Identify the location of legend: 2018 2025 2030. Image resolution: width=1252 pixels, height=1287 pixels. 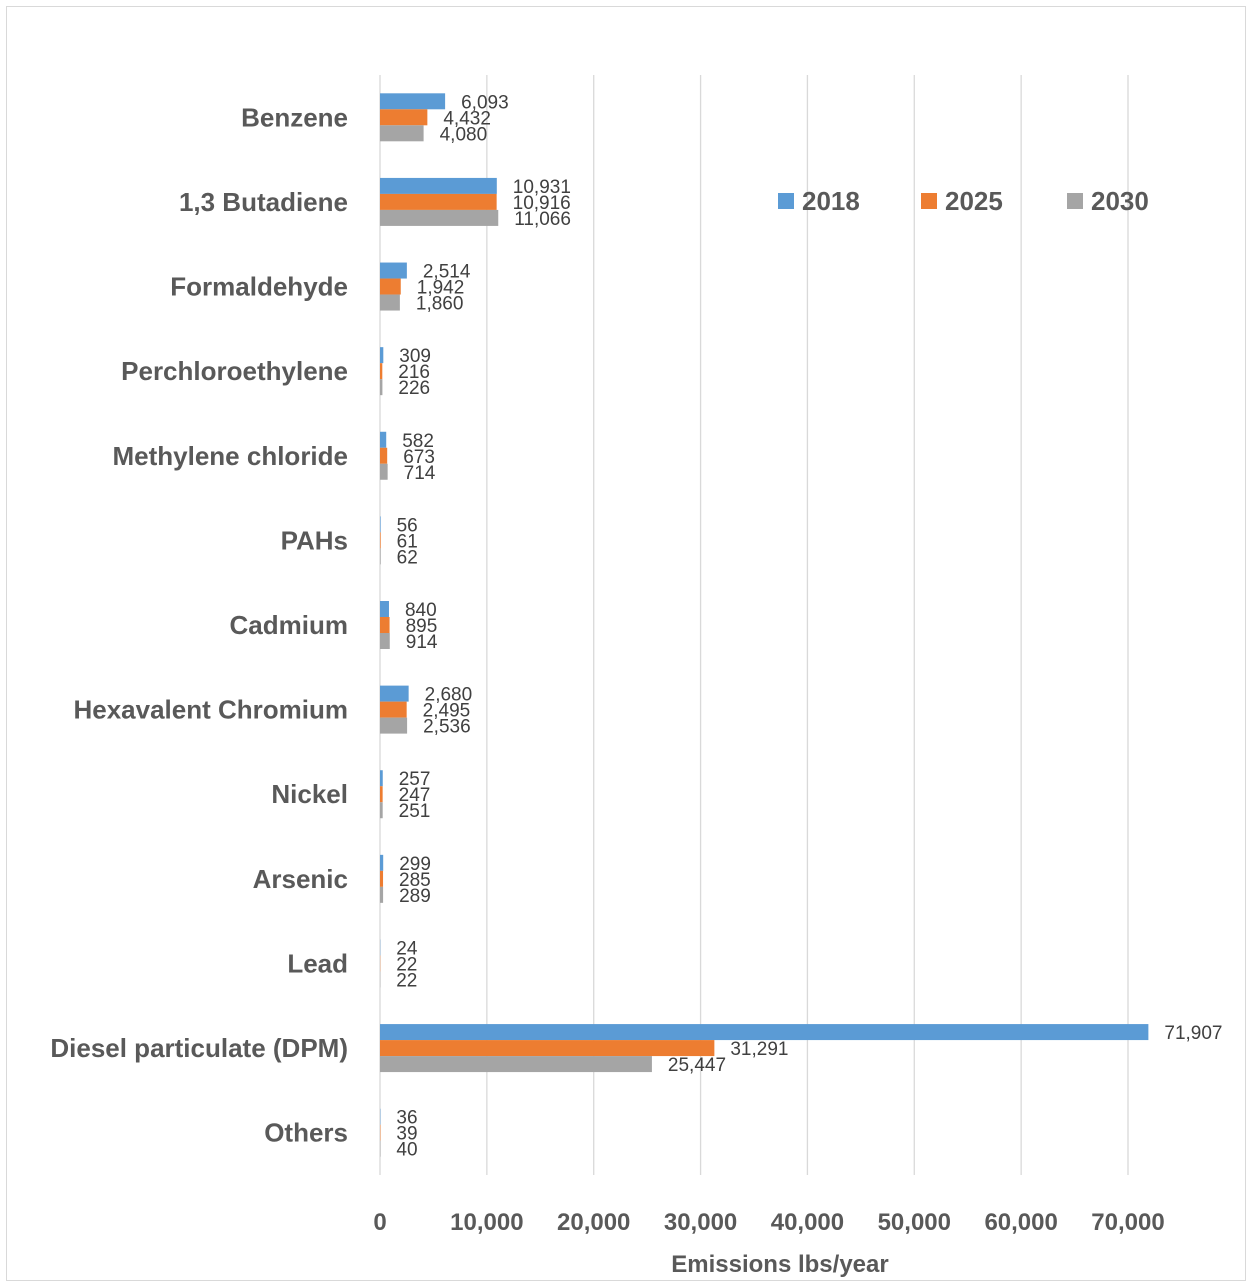
(963, 201).